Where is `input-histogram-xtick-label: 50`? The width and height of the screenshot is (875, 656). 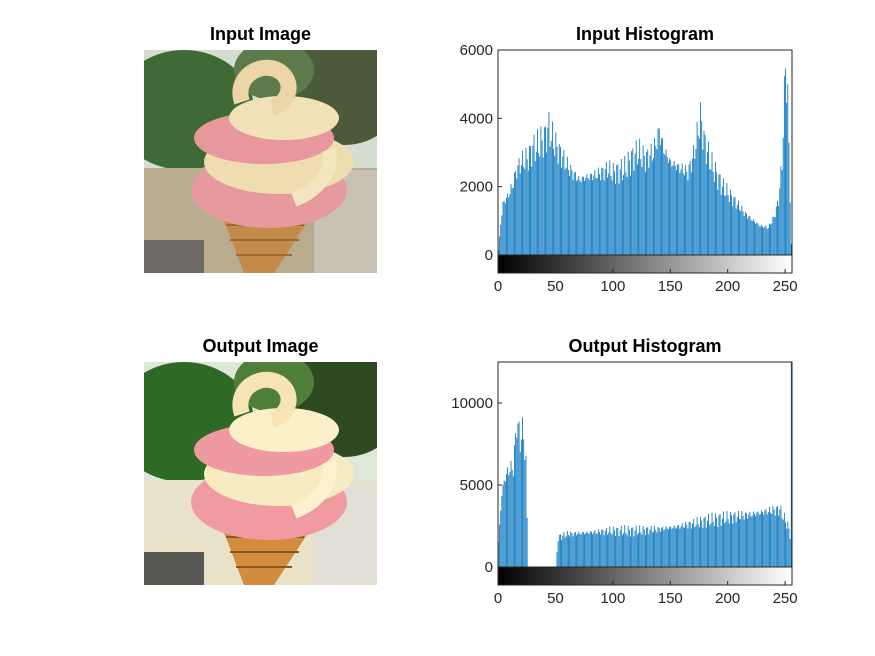
input-histogram-xtick-label: 50 is located at coordinates (555, 286).